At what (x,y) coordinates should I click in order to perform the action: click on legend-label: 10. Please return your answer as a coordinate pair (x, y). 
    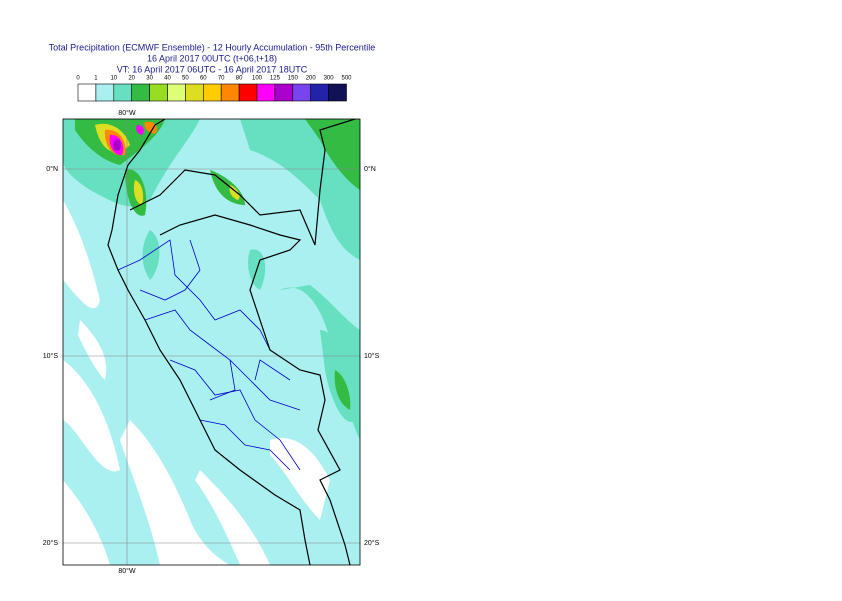
    Looking at the image, I should click on (113, 79).